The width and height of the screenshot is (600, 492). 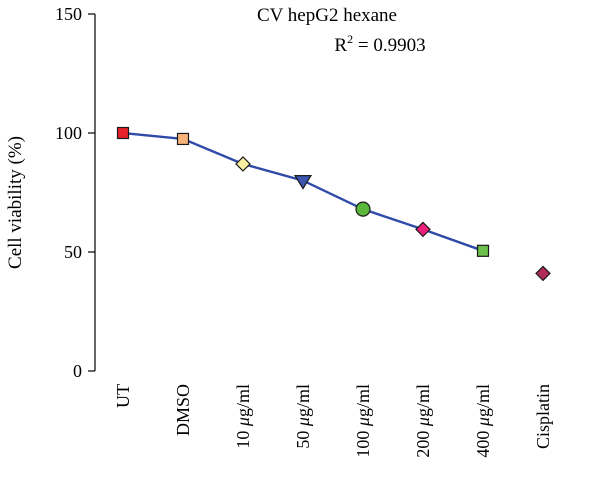 I want to click on axes: 0 50 100 150, so click(x=75, y=192).